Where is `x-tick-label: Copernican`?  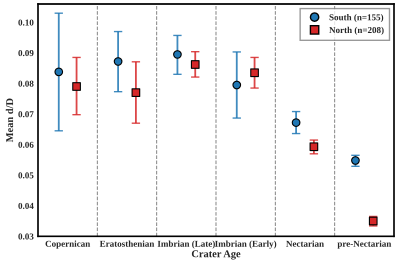
x-tick-label: Copernican is located at coordinates (68, 244).